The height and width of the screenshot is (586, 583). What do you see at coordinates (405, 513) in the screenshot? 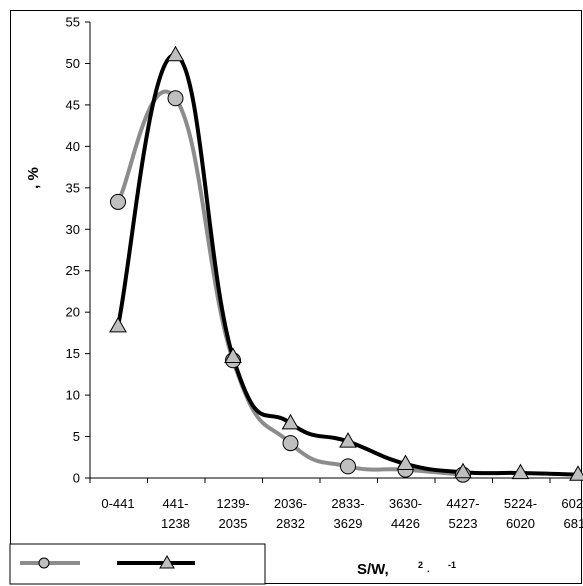
I see `x-tick-label: 3630-4426` at bounding box center [405, 513].